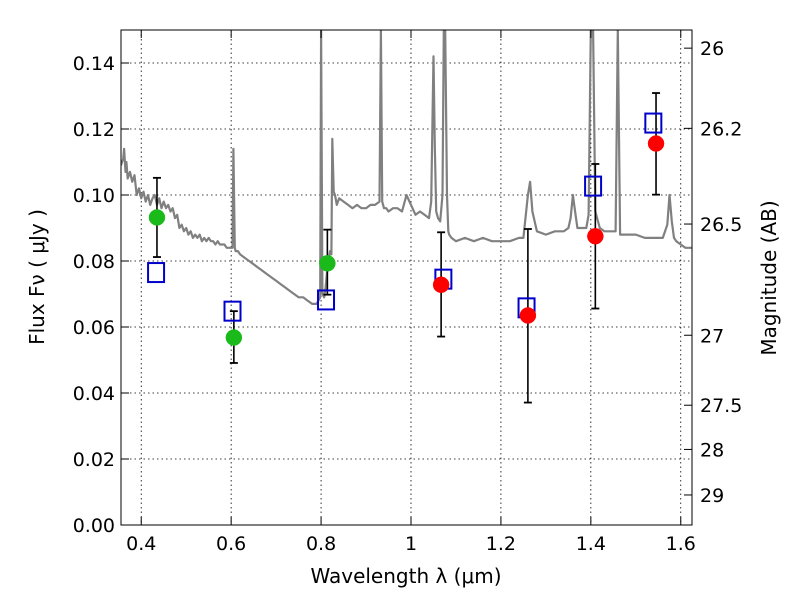 The height and width of the screenshot is (600, 800). What do you see at coordinates (721, 129) in the screenshot?
I see `y2-tick-label: 26.2` at bounding box center [721, 129].